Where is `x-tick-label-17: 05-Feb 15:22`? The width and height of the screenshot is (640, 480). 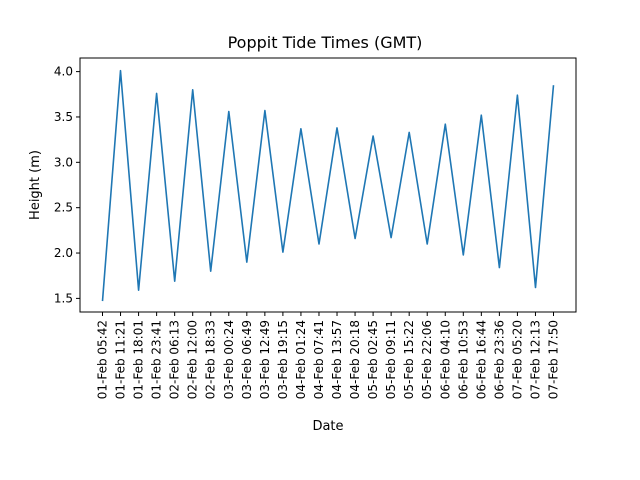
x-tick-label-17: 05-Feb 15:22 is located at coordinates (409, 359).